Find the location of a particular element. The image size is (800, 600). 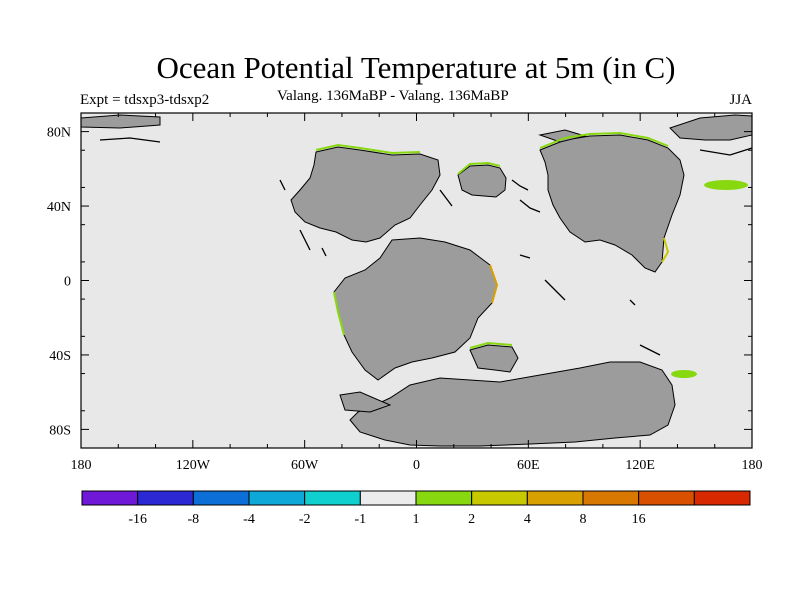

colorbar-label-5: 1 is located at coordinates (416, 519).